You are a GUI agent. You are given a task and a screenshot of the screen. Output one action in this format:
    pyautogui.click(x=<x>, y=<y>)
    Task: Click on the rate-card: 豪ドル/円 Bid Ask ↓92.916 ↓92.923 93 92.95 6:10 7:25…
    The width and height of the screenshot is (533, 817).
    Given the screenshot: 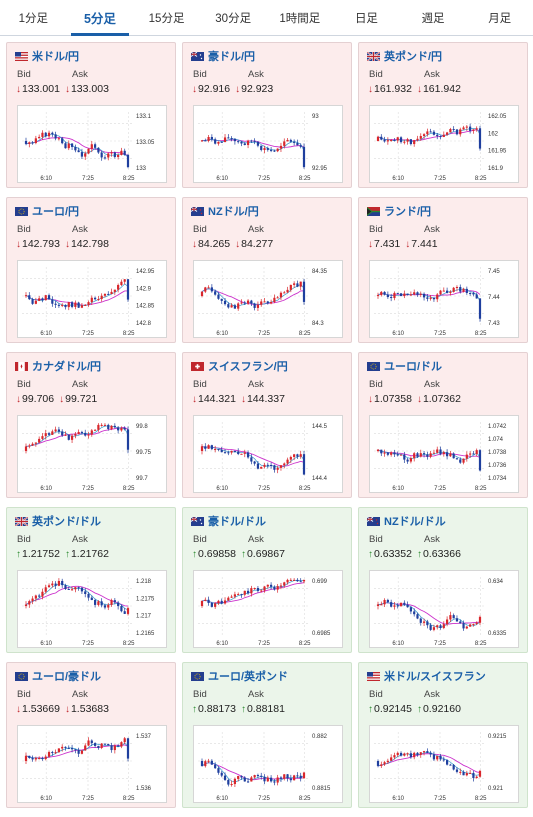 What is the action you would take?
    pyautogui.click(x=267, y=115)
    